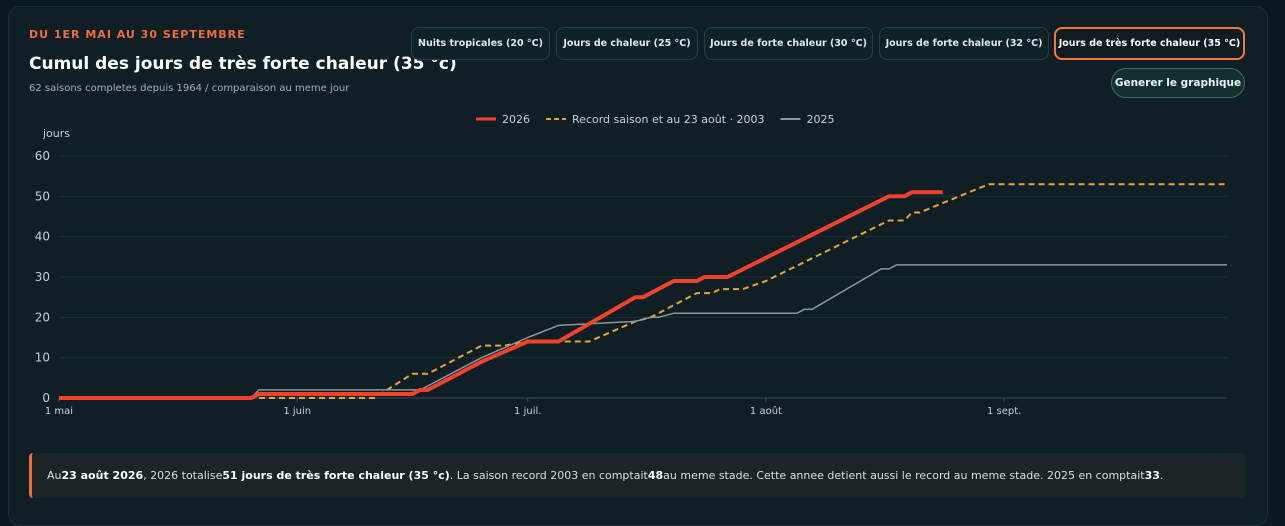  I want to click on y-tick-label: 0, so click(46, 398).